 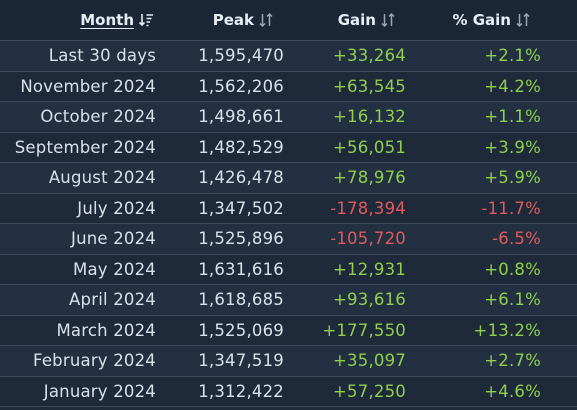 I want to click on gain-cell: -105,720, so click(x=368, y=239).